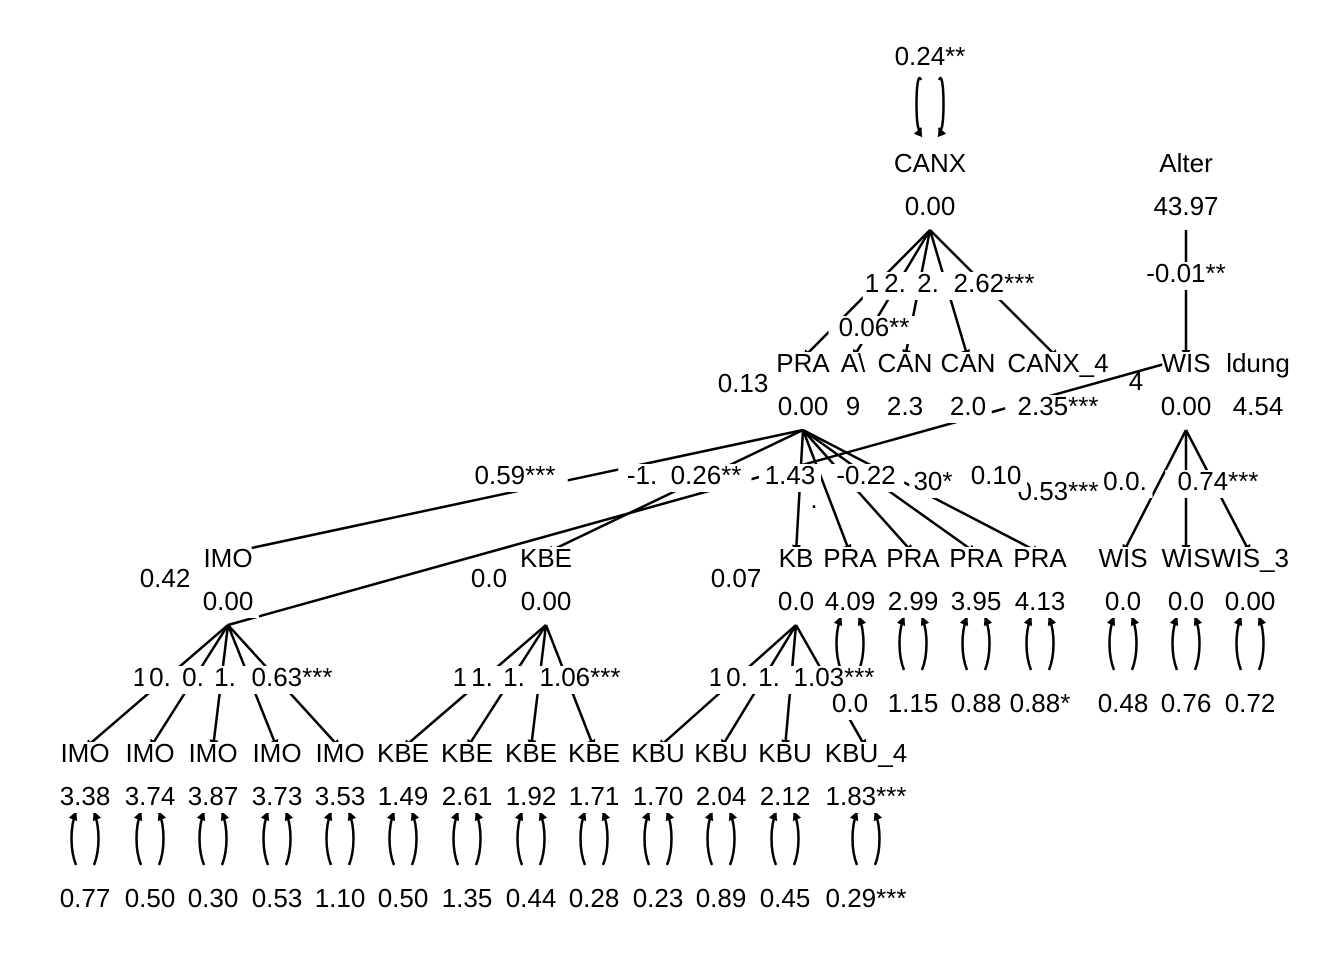  Describe the element at coordinates (1186, 601) in the screenshot. I see `node-value-wis-2: 0.0` at that location.